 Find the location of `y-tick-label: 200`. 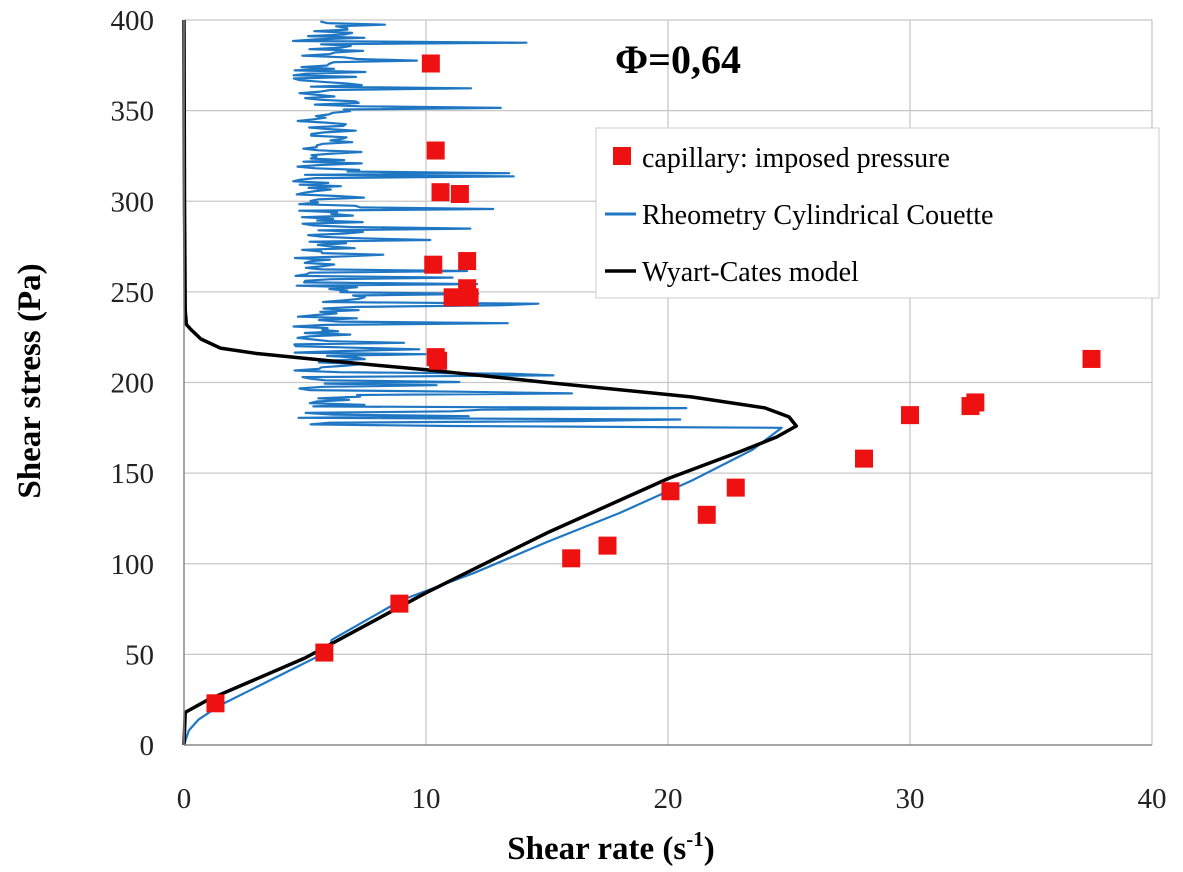

y-tick-label: 200 is located at coordinates (133, 384).